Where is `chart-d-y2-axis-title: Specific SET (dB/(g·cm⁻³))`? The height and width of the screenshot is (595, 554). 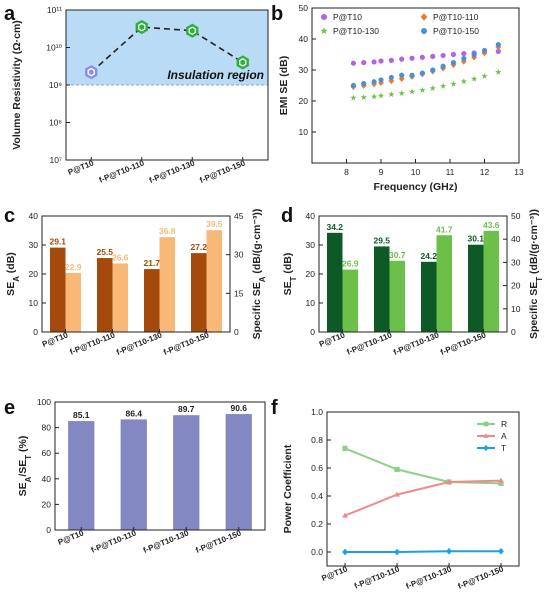
chart-d-y2-axis-title: Specific SET (dB/(g·cm⁻³)) is located at coordinates (536, 274).